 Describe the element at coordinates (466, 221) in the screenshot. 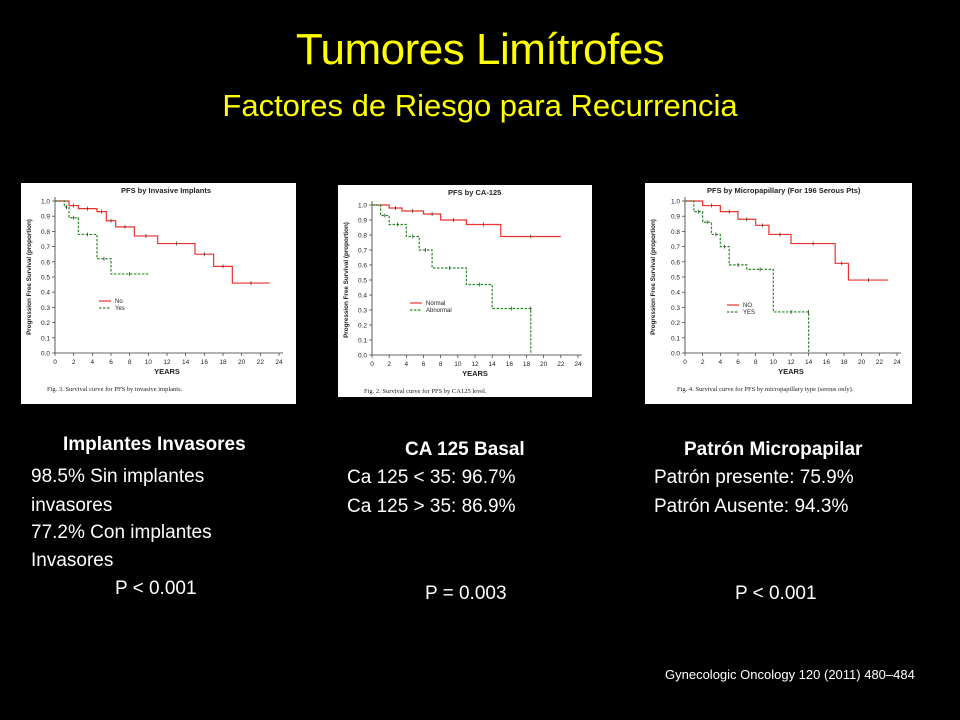

I see `series-line-normal` at that location.